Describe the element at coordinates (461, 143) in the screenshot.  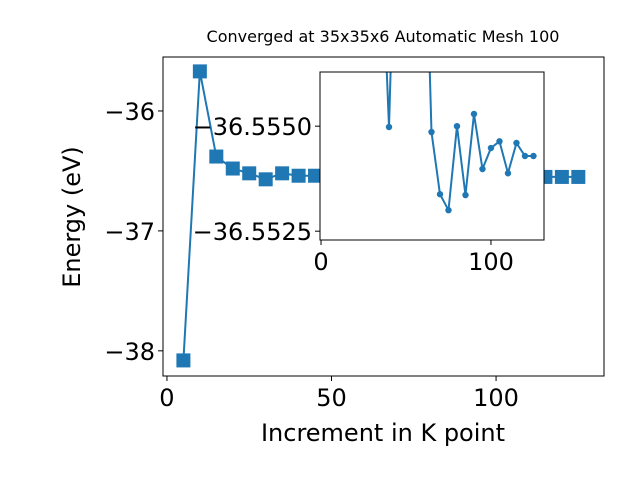
I see `plot-content` at that location.